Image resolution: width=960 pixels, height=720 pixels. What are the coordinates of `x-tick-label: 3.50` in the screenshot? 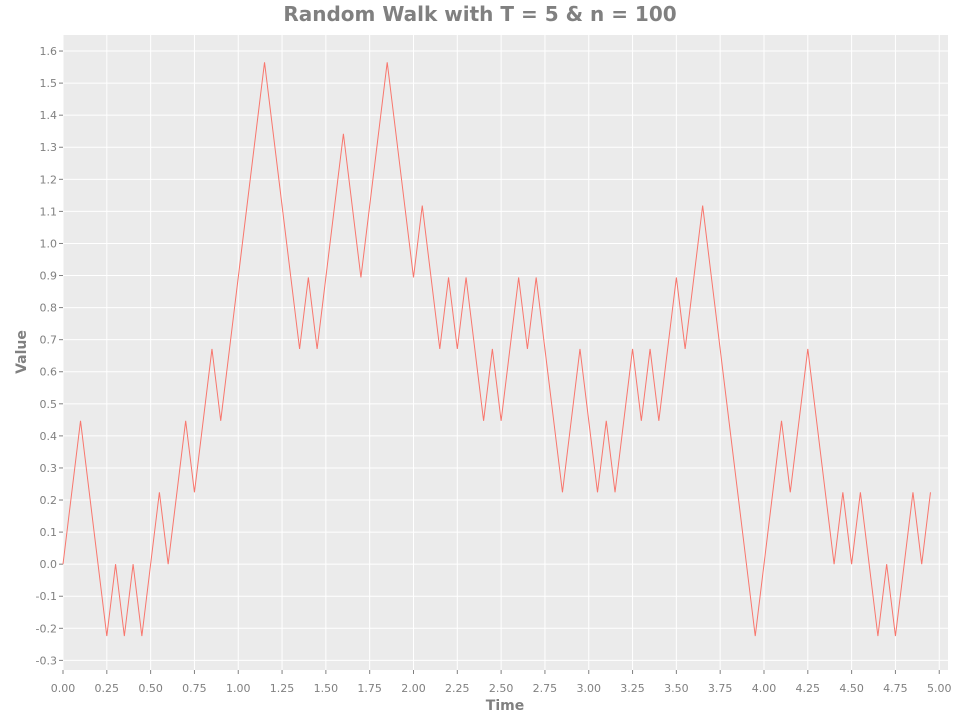 It's located at (676, 688).